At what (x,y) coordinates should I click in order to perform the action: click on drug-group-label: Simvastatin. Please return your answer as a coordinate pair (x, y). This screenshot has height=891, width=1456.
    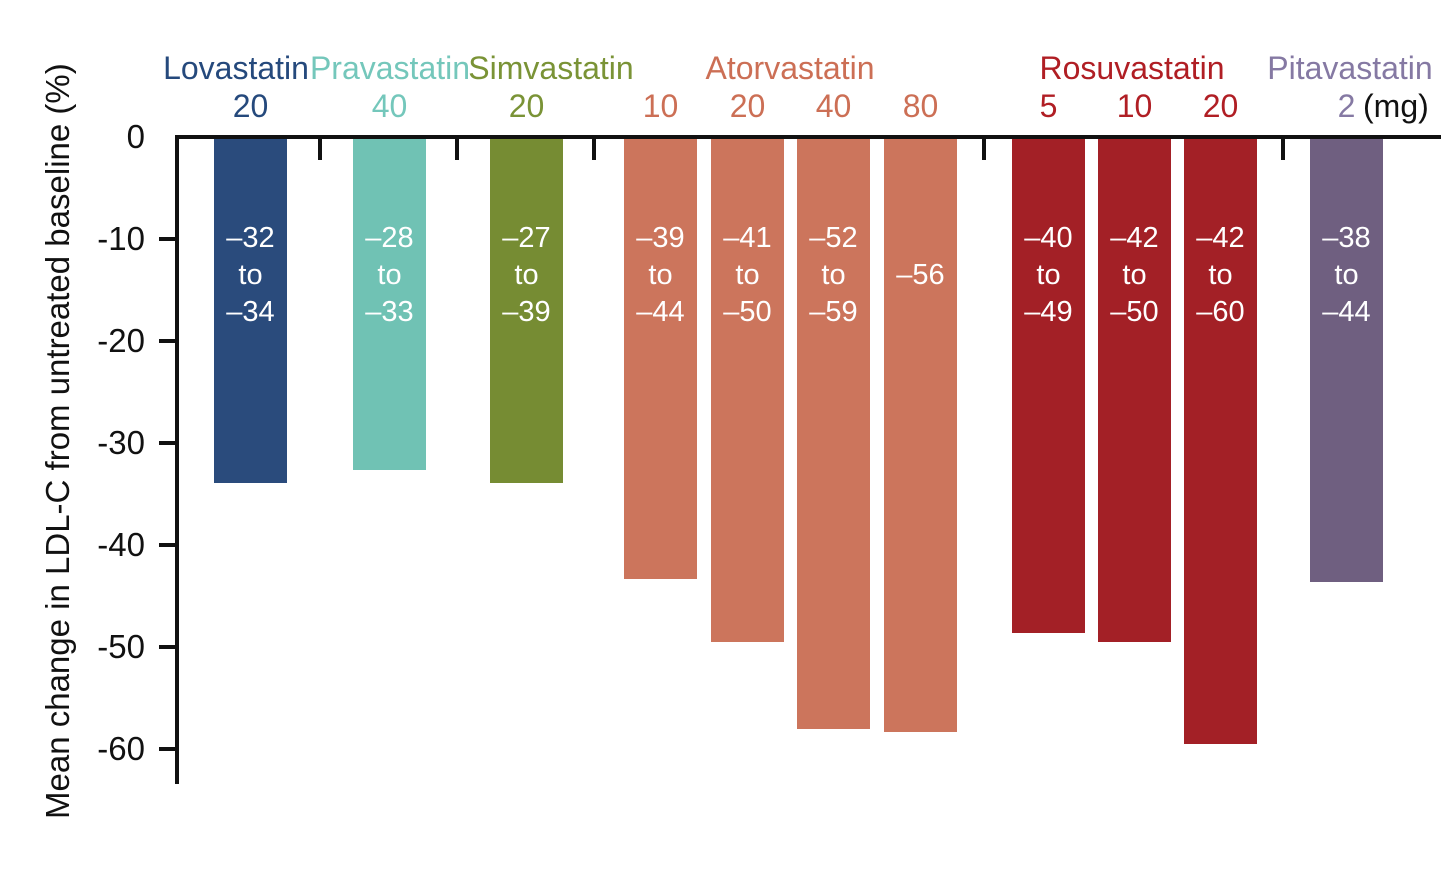
    Looking at the image, I should click on (551, 68).